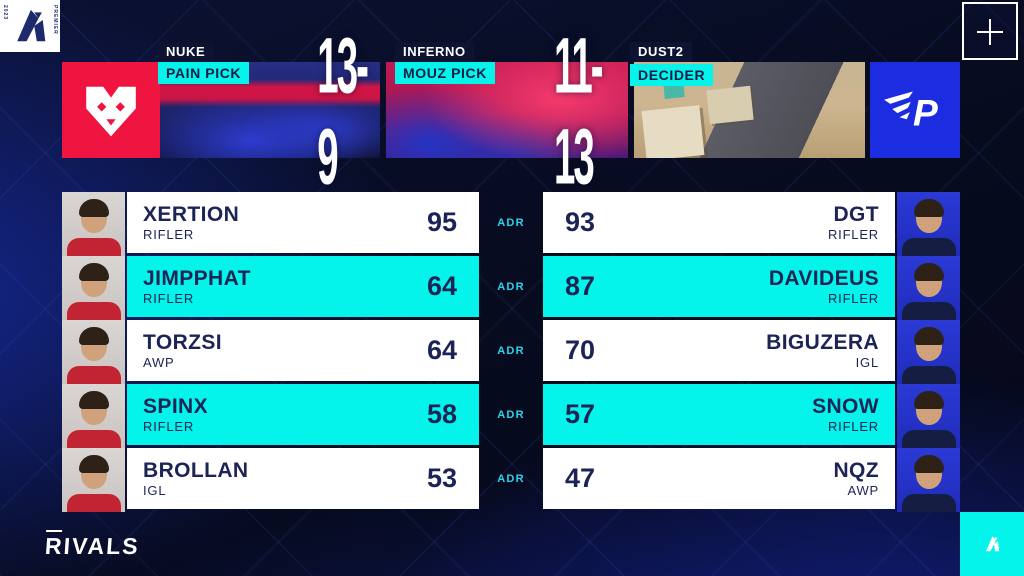  Describe the element at coordinates (856, 470) in the screenshot. I see `player-name: NQZ` at that location.